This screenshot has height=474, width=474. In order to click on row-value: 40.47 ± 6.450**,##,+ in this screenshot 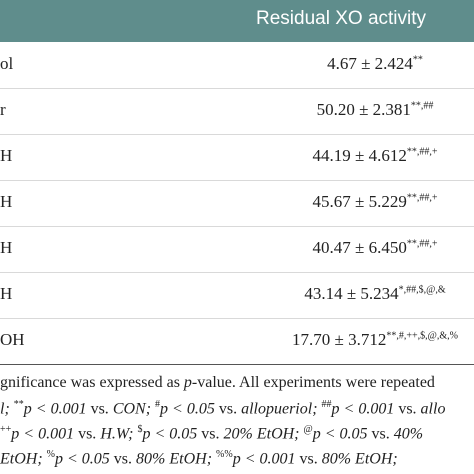, I will do `click(357, 248)`.